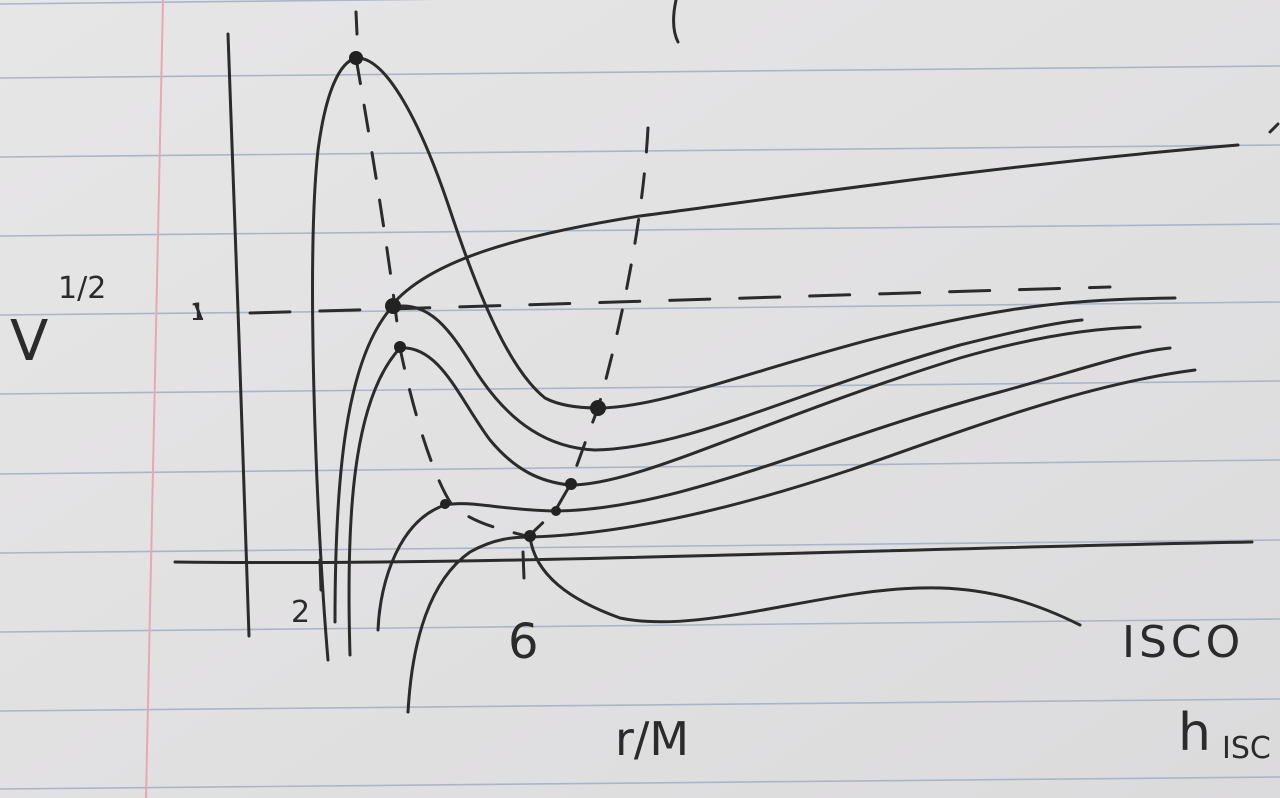  Describe the element at coordinates (571, 484) in the screenshot. I see `dot-min-middle` at that location.